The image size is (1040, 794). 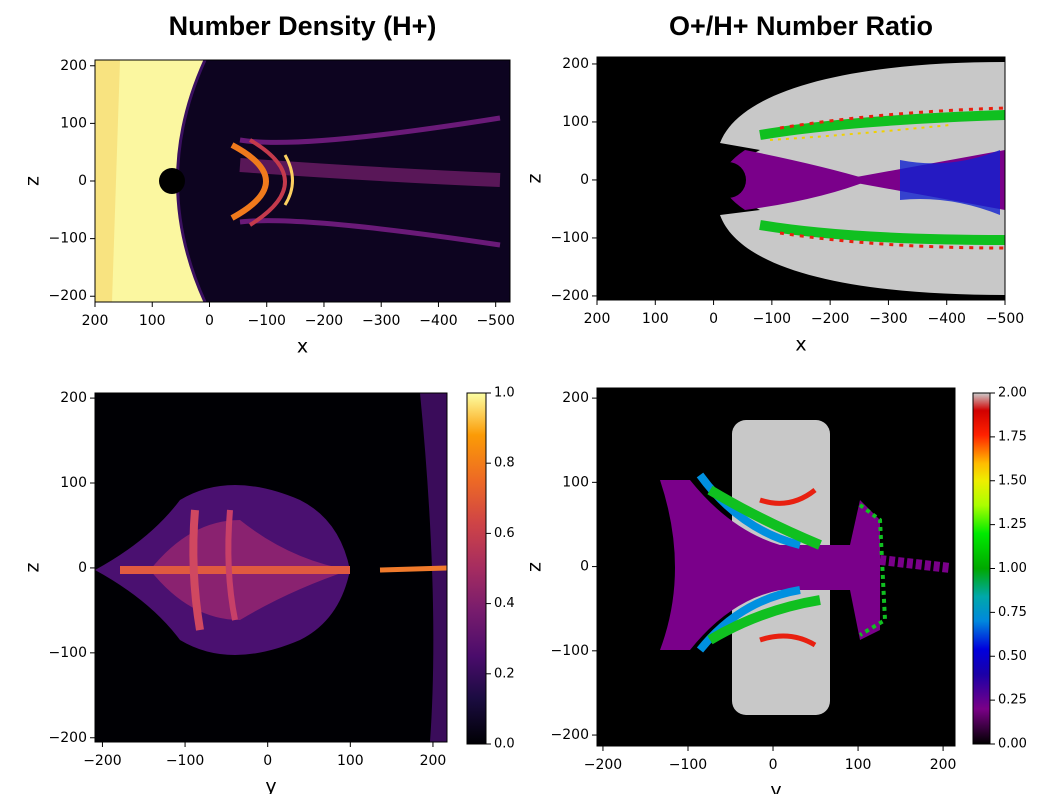 I want to click on density-image-yz, so click(x=271, y=567).